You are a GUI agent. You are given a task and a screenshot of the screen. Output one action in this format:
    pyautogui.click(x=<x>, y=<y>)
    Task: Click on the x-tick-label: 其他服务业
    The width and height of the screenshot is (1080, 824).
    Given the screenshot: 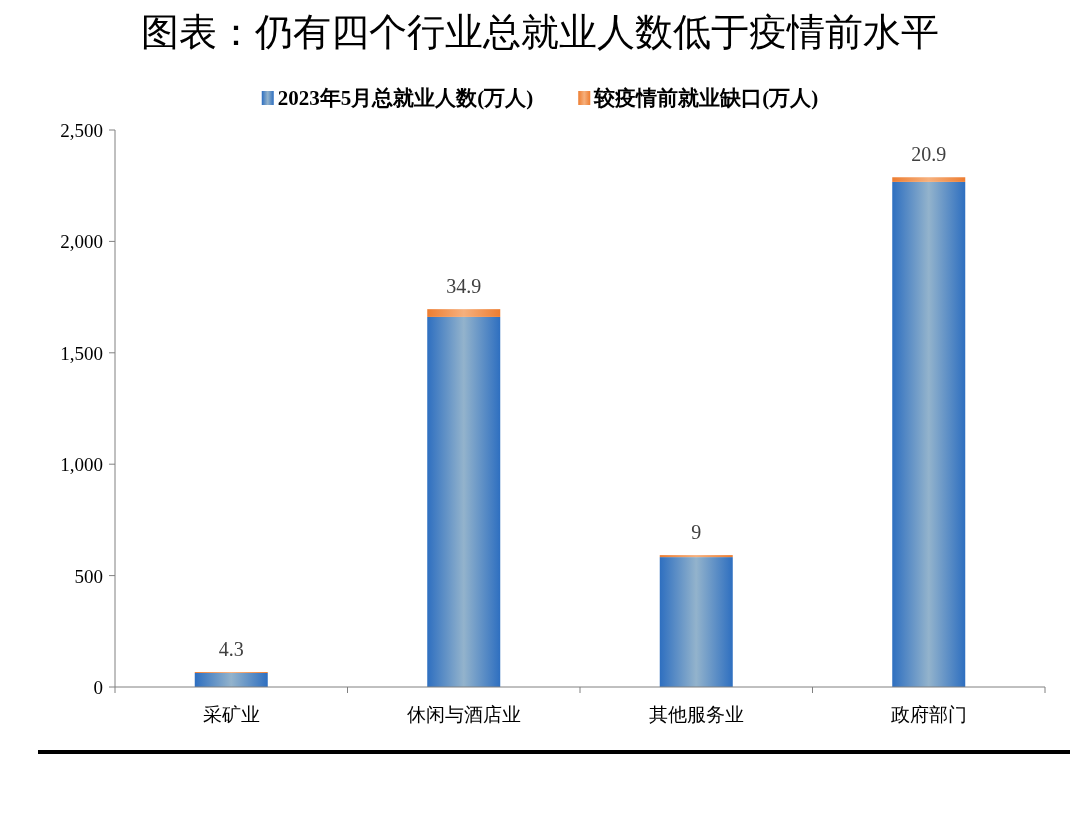 What is the action you would take?
    pyautogui.click(x=696, y=714)
    